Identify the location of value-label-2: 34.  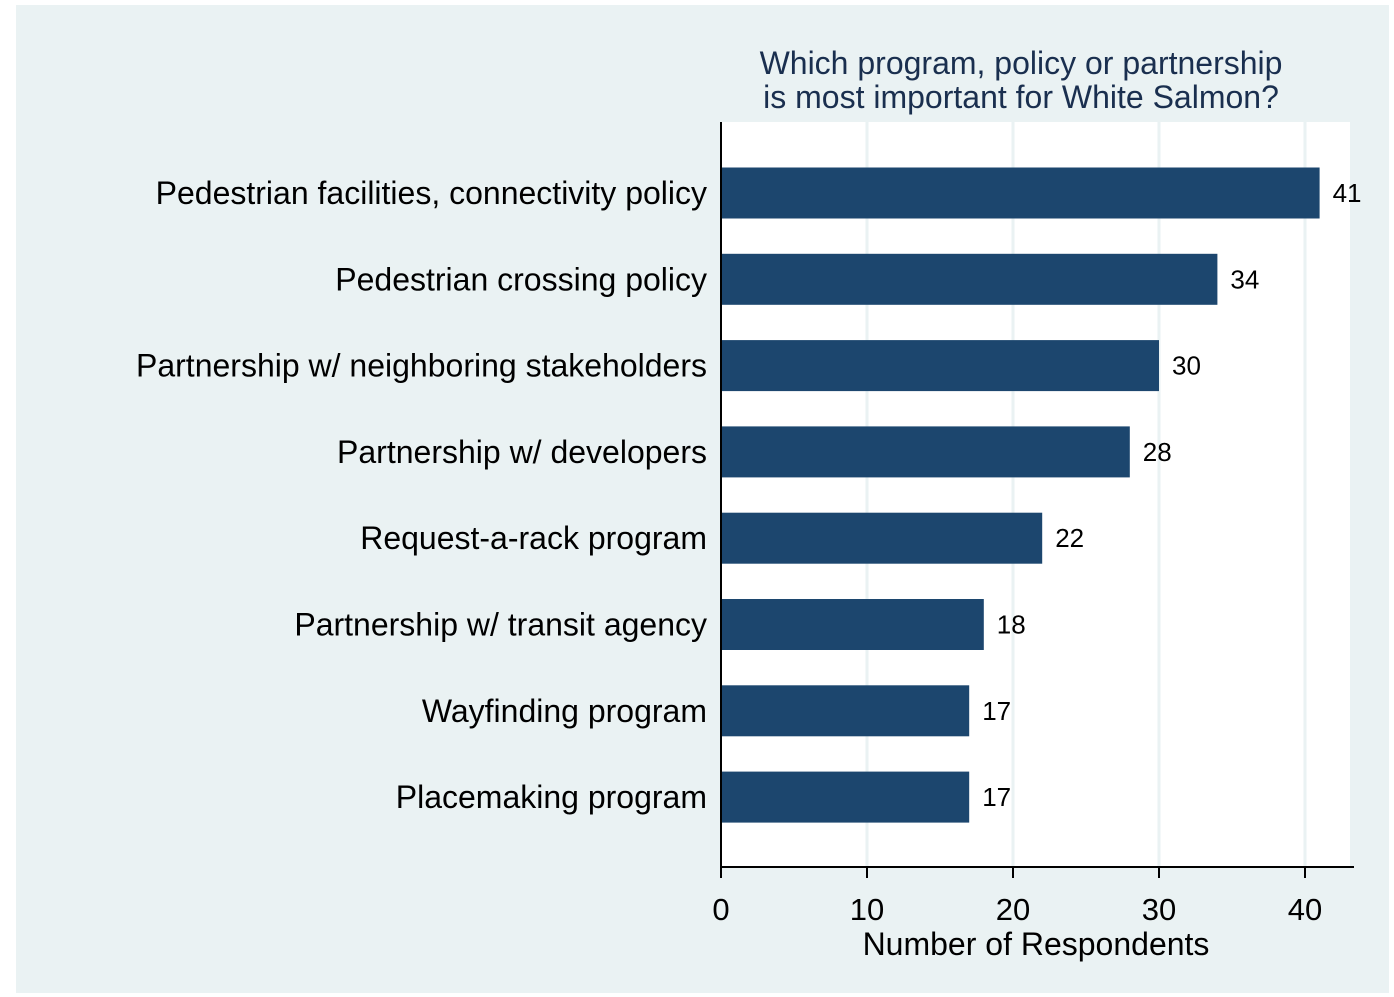
(1244, 279).